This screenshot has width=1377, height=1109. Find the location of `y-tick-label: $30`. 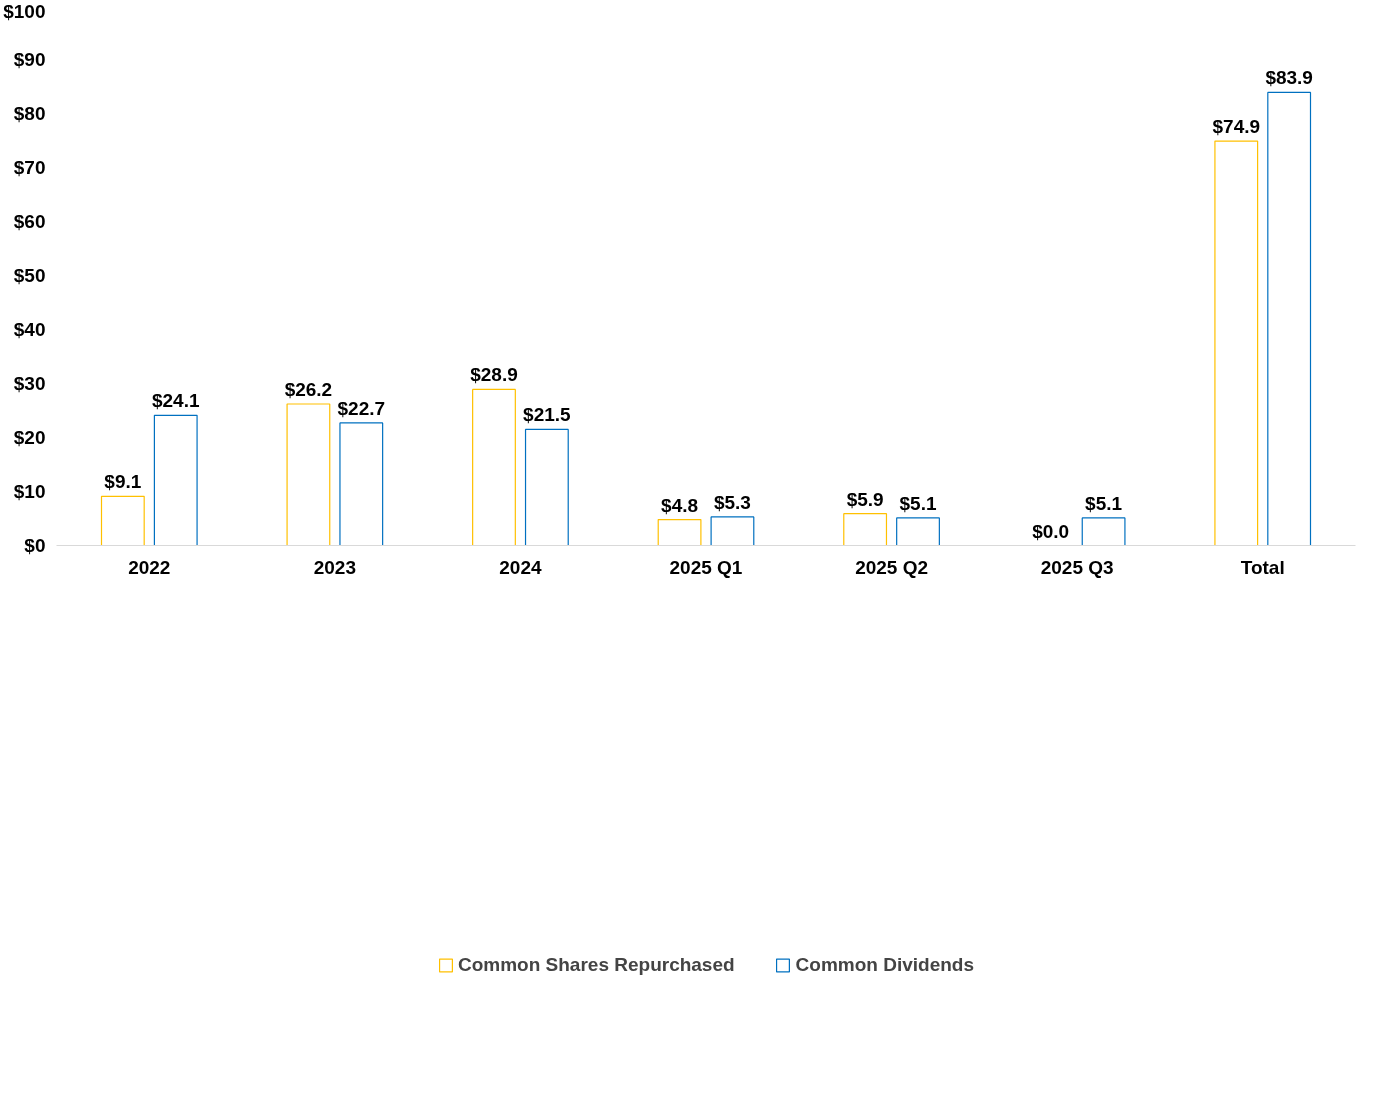

y-tick-label: $30 is located at coordinates (29, 383).